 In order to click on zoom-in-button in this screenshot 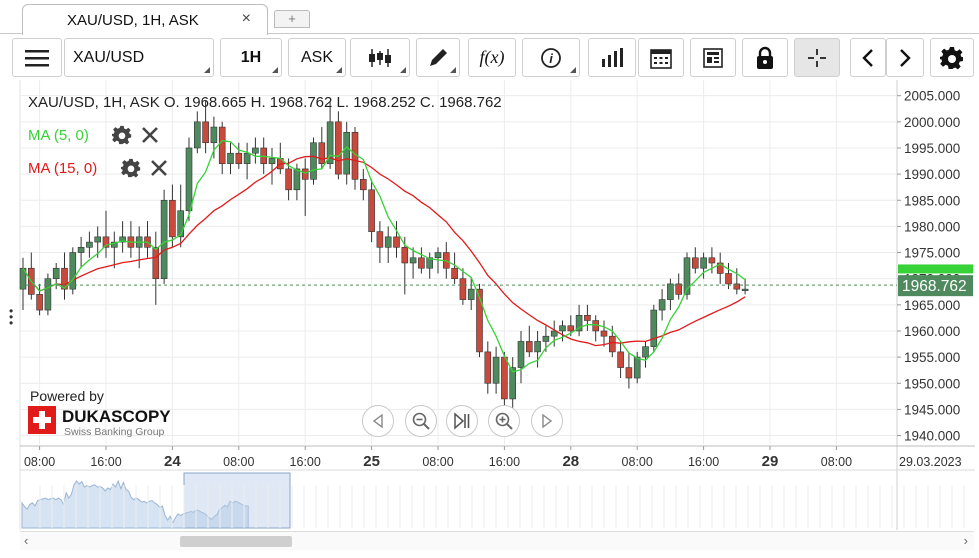, I will do `click(504, 421)`.